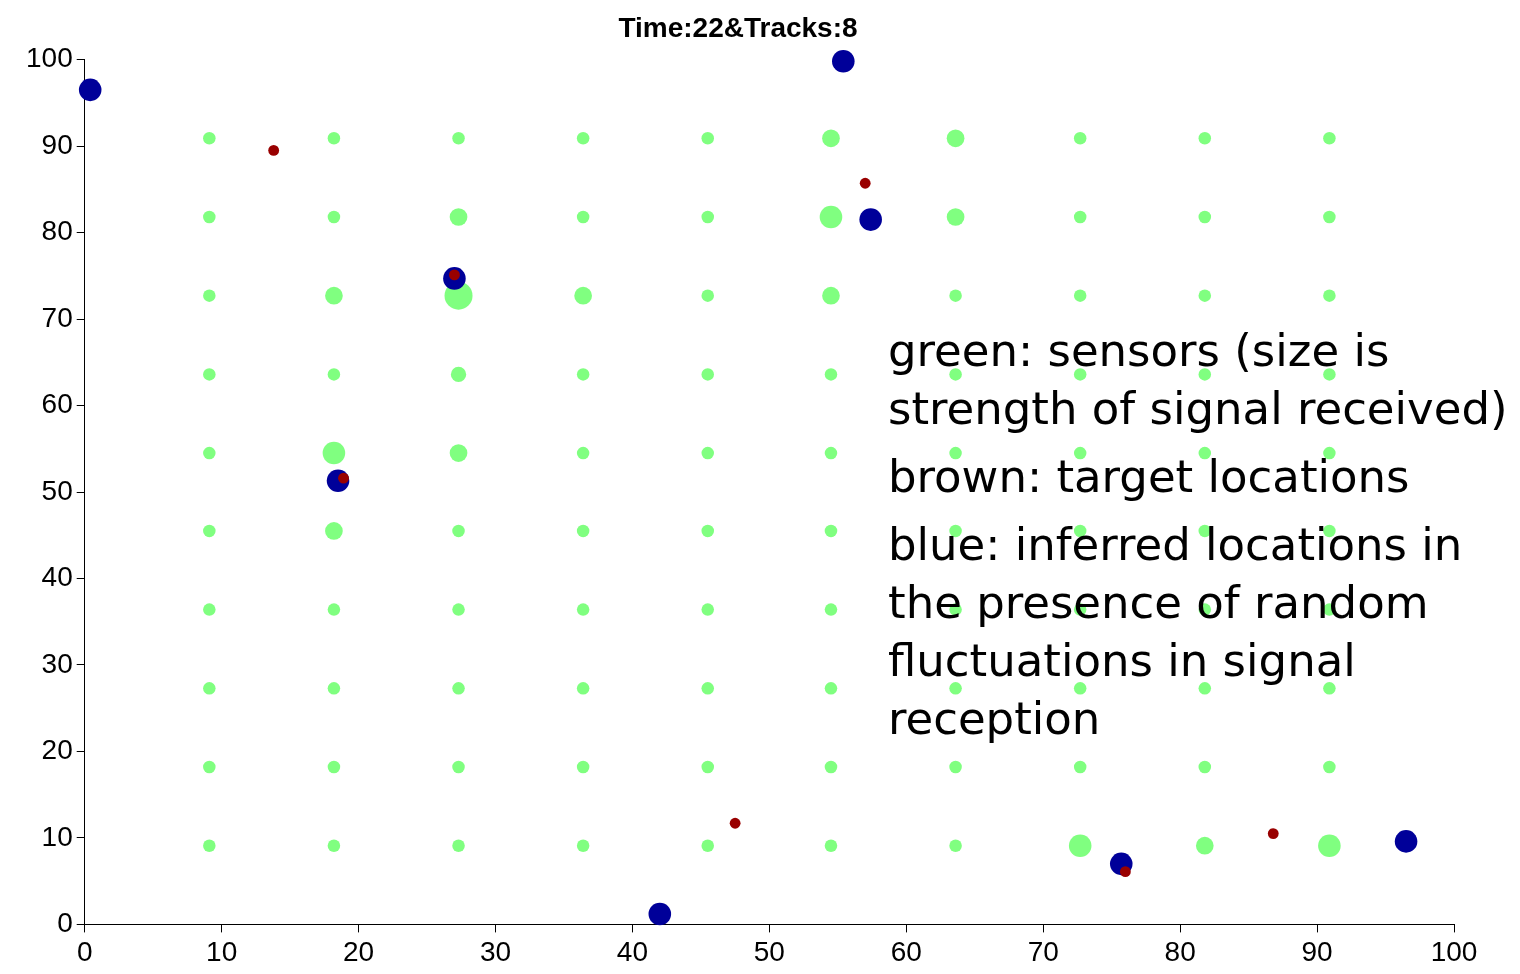  I want to click on x-tick-label: 30, so click(495, 951).